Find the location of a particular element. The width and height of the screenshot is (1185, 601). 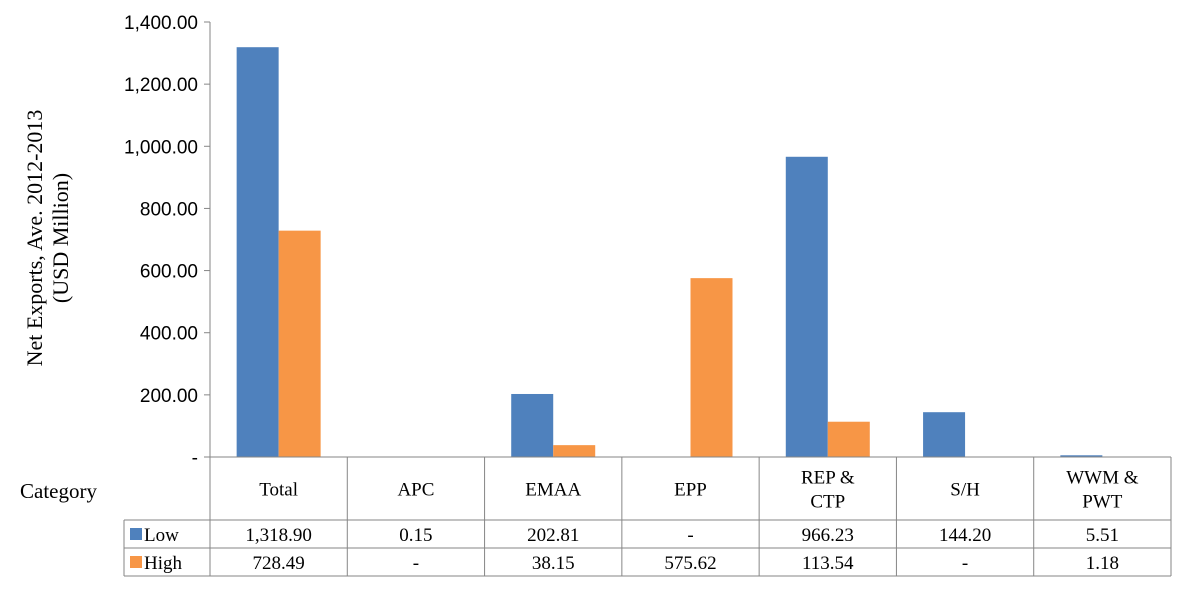

table-cell-low: 5.51 is located at coordinates (1102, 535).